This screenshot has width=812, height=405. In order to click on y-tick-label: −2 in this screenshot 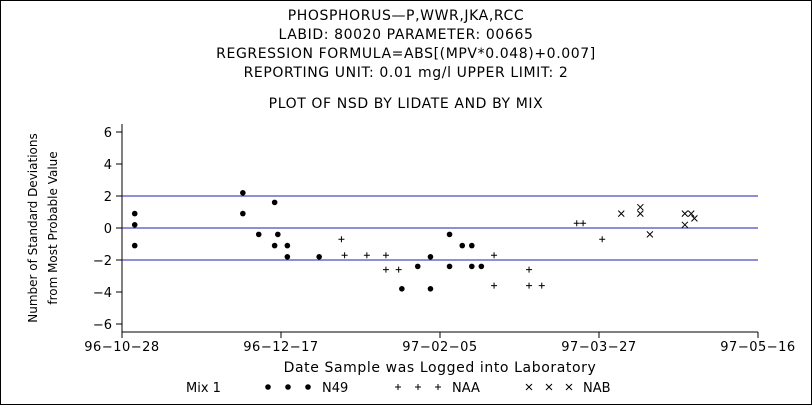, I will do `click(102, 261)`.